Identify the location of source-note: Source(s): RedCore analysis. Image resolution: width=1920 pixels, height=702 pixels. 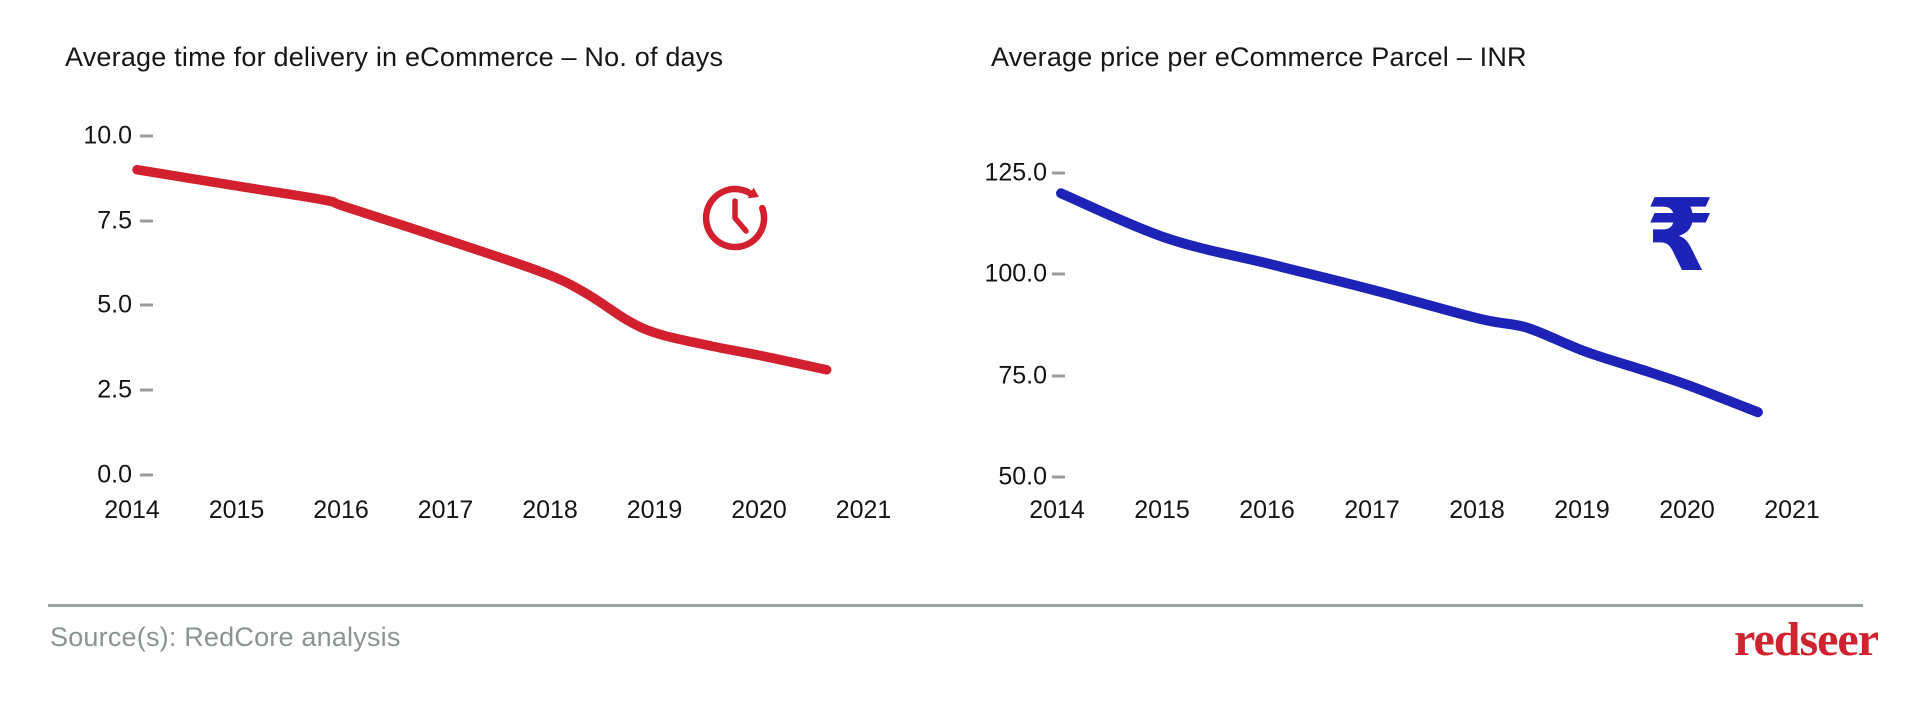
(225, 637).